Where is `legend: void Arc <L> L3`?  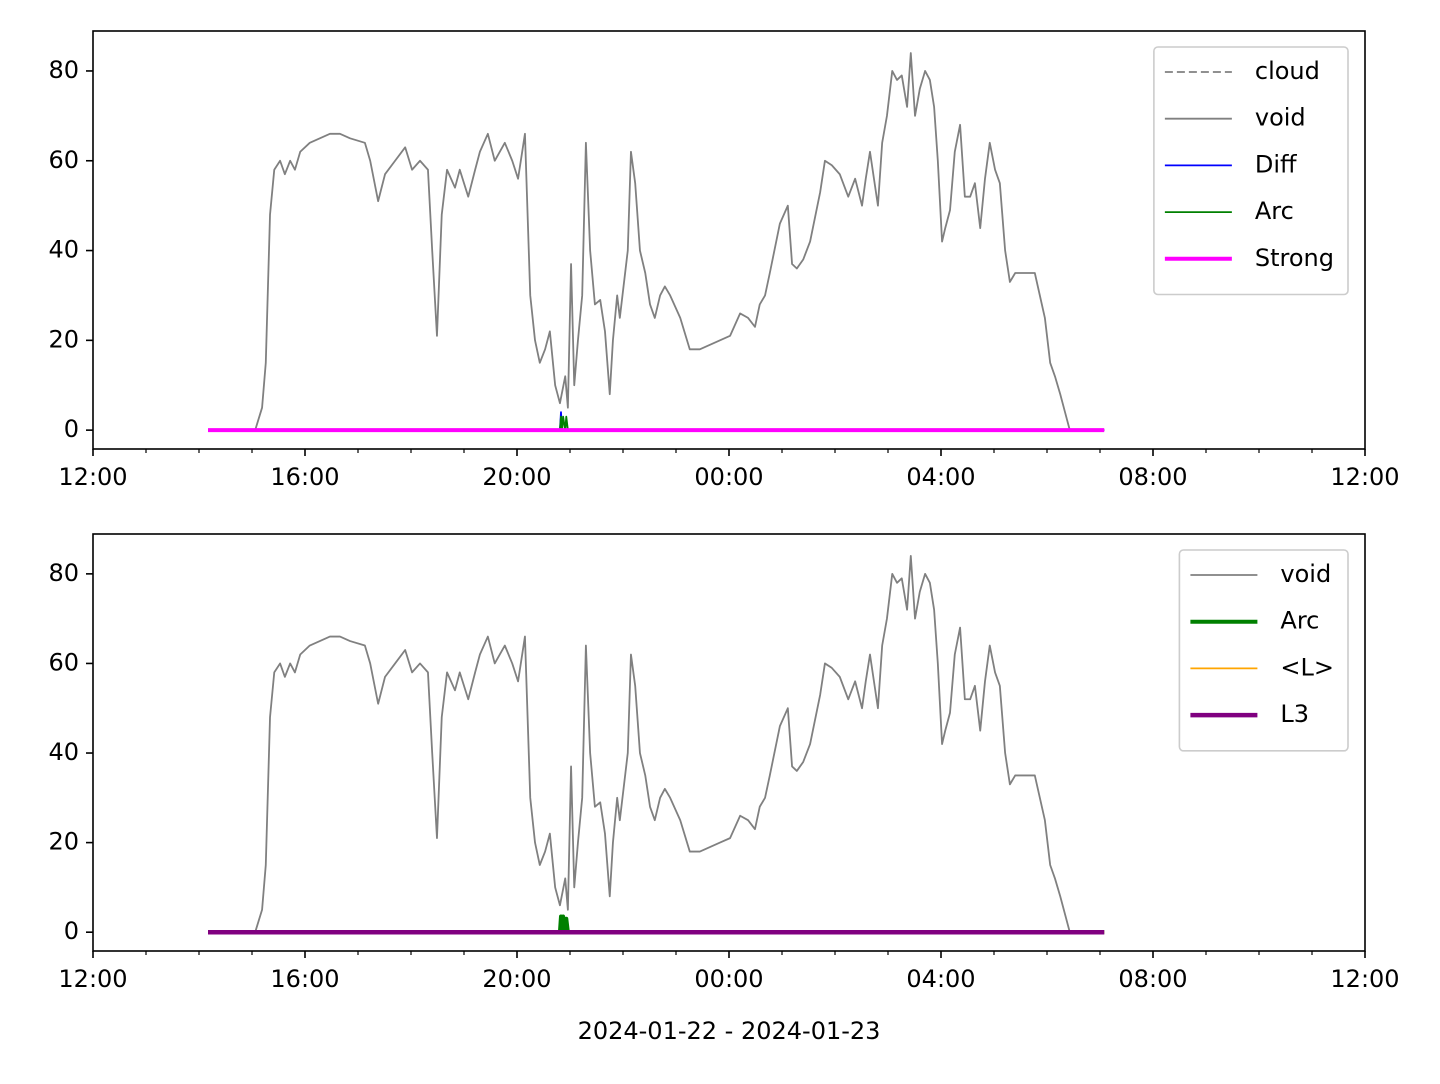
legend: void Arc <L> L3 is located at coordinates (1263, 650).